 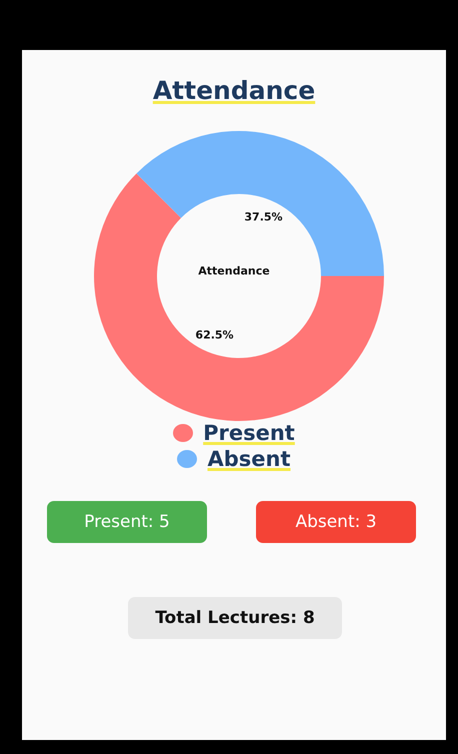 What do you see at coordinates (214, 335) in the screenshot?
I see `data-label: 62.5%` at bounding box center [214, 335].